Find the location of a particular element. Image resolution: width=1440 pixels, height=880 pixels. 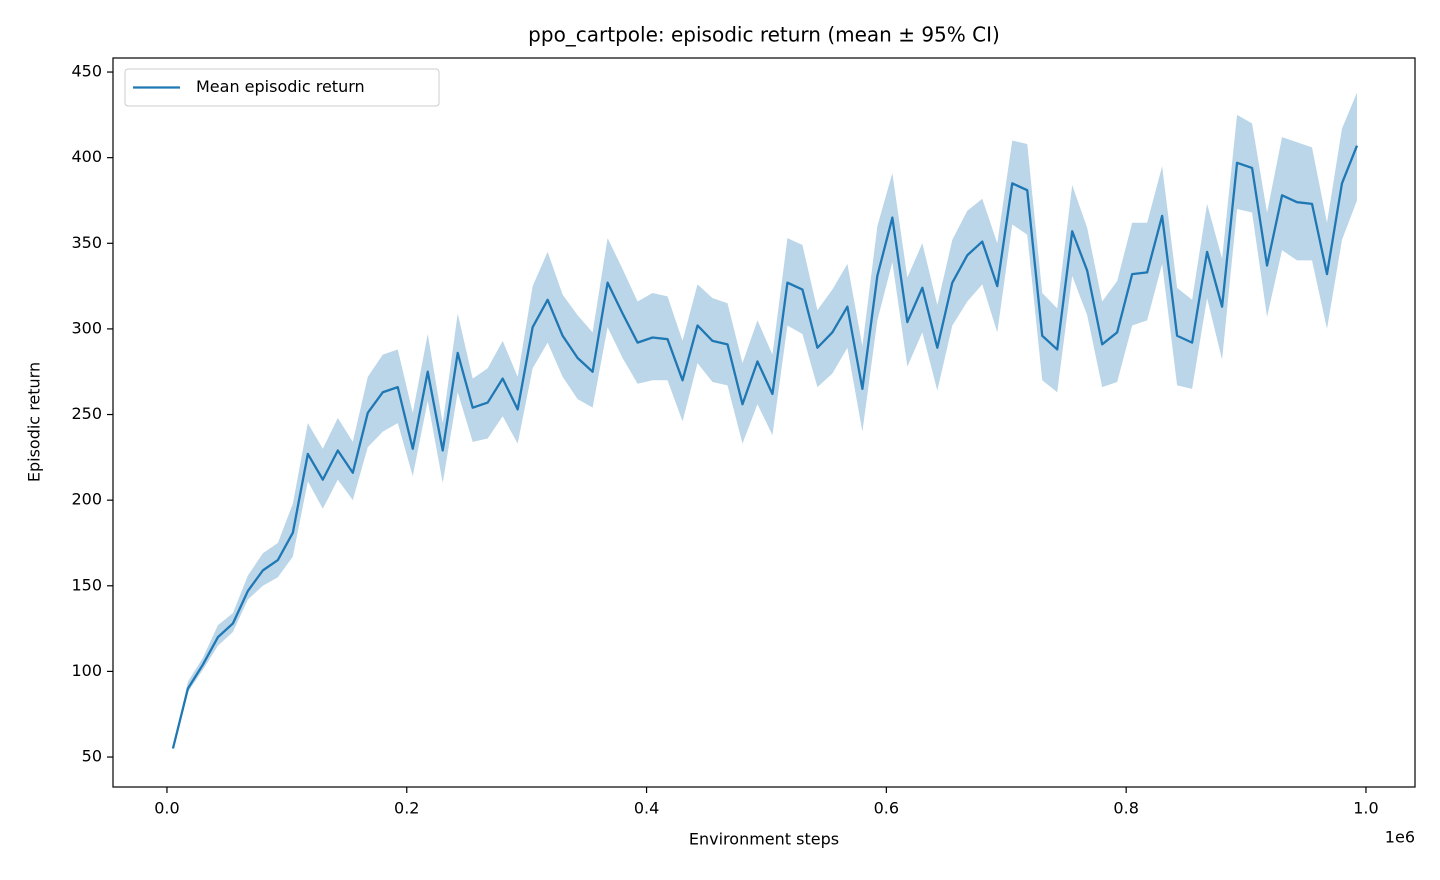

legend-box is located at coordinates (282, 87).